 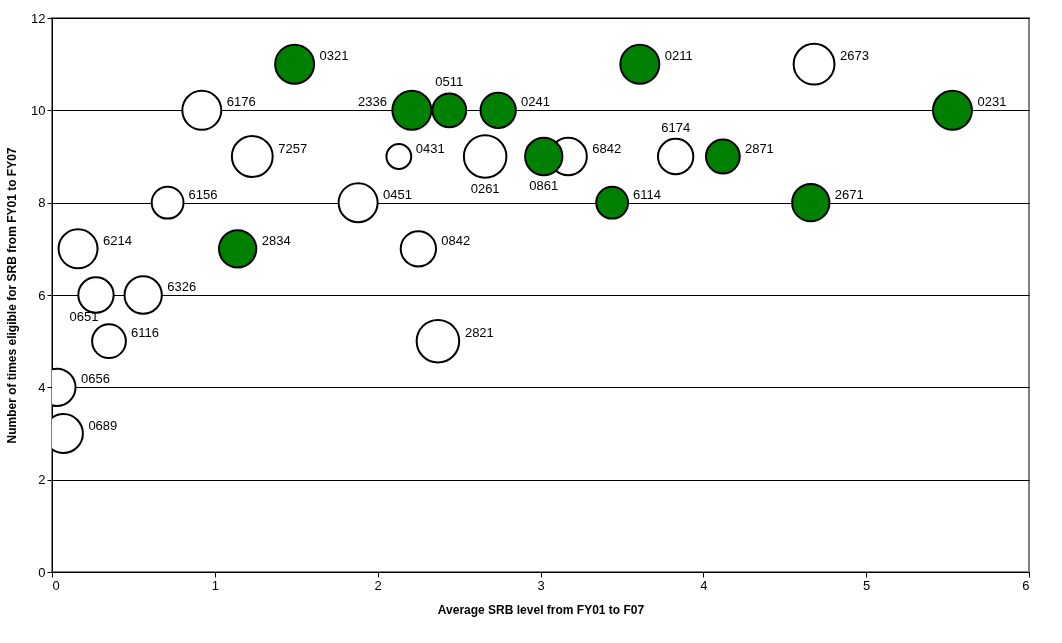 I want to click on annotation: 6326, so click(x=182, y=286).